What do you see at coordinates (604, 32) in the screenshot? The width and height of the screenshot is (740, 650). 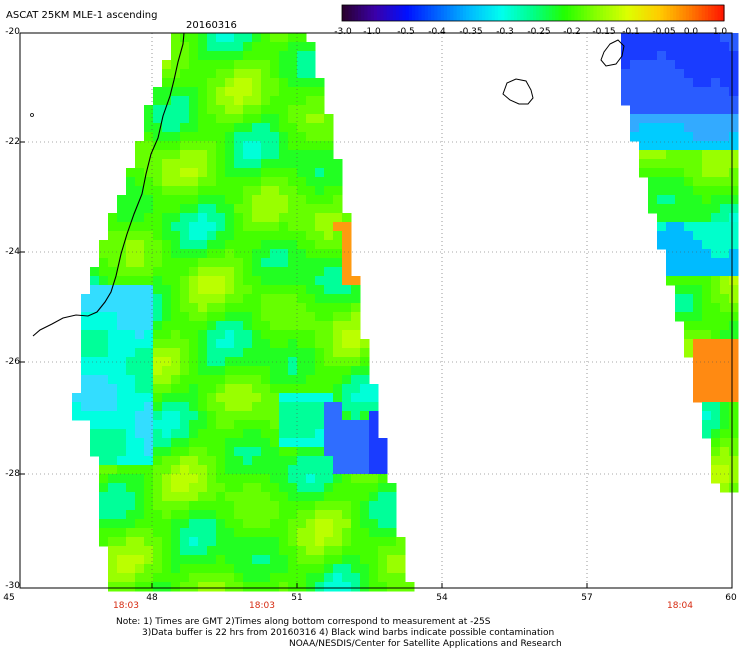 I see `colorbar-label: -0.15` at bounding box center [604, 32].